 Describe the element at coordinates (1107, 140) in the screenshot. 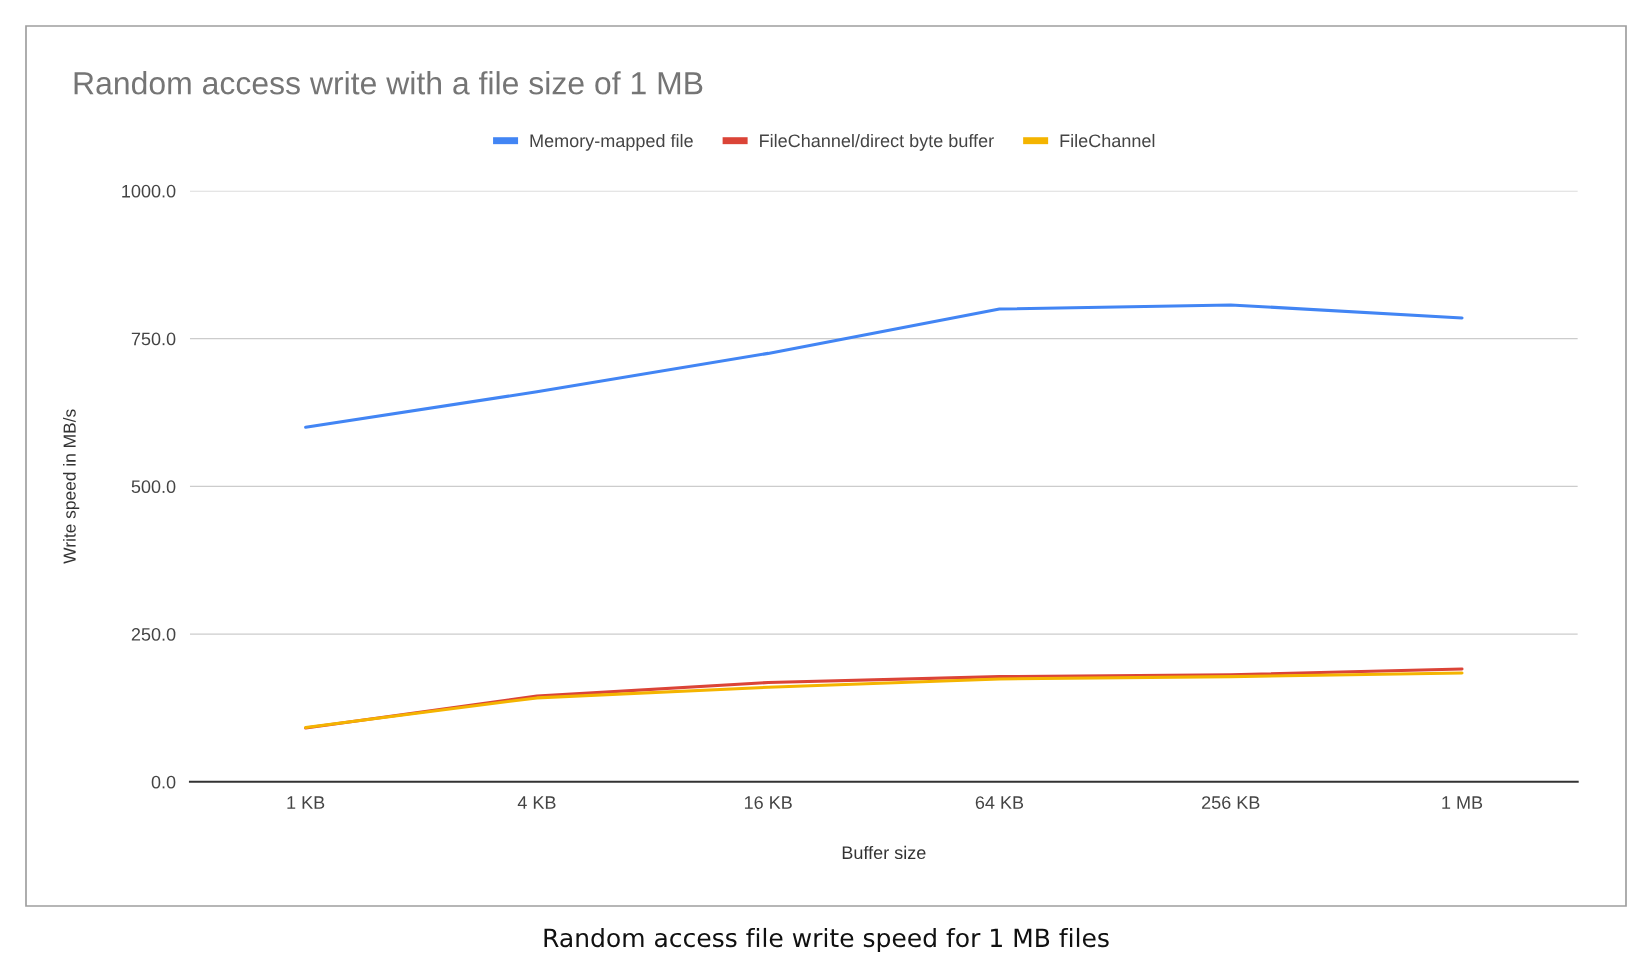

I see `legend-label: FileChannel` at that location.